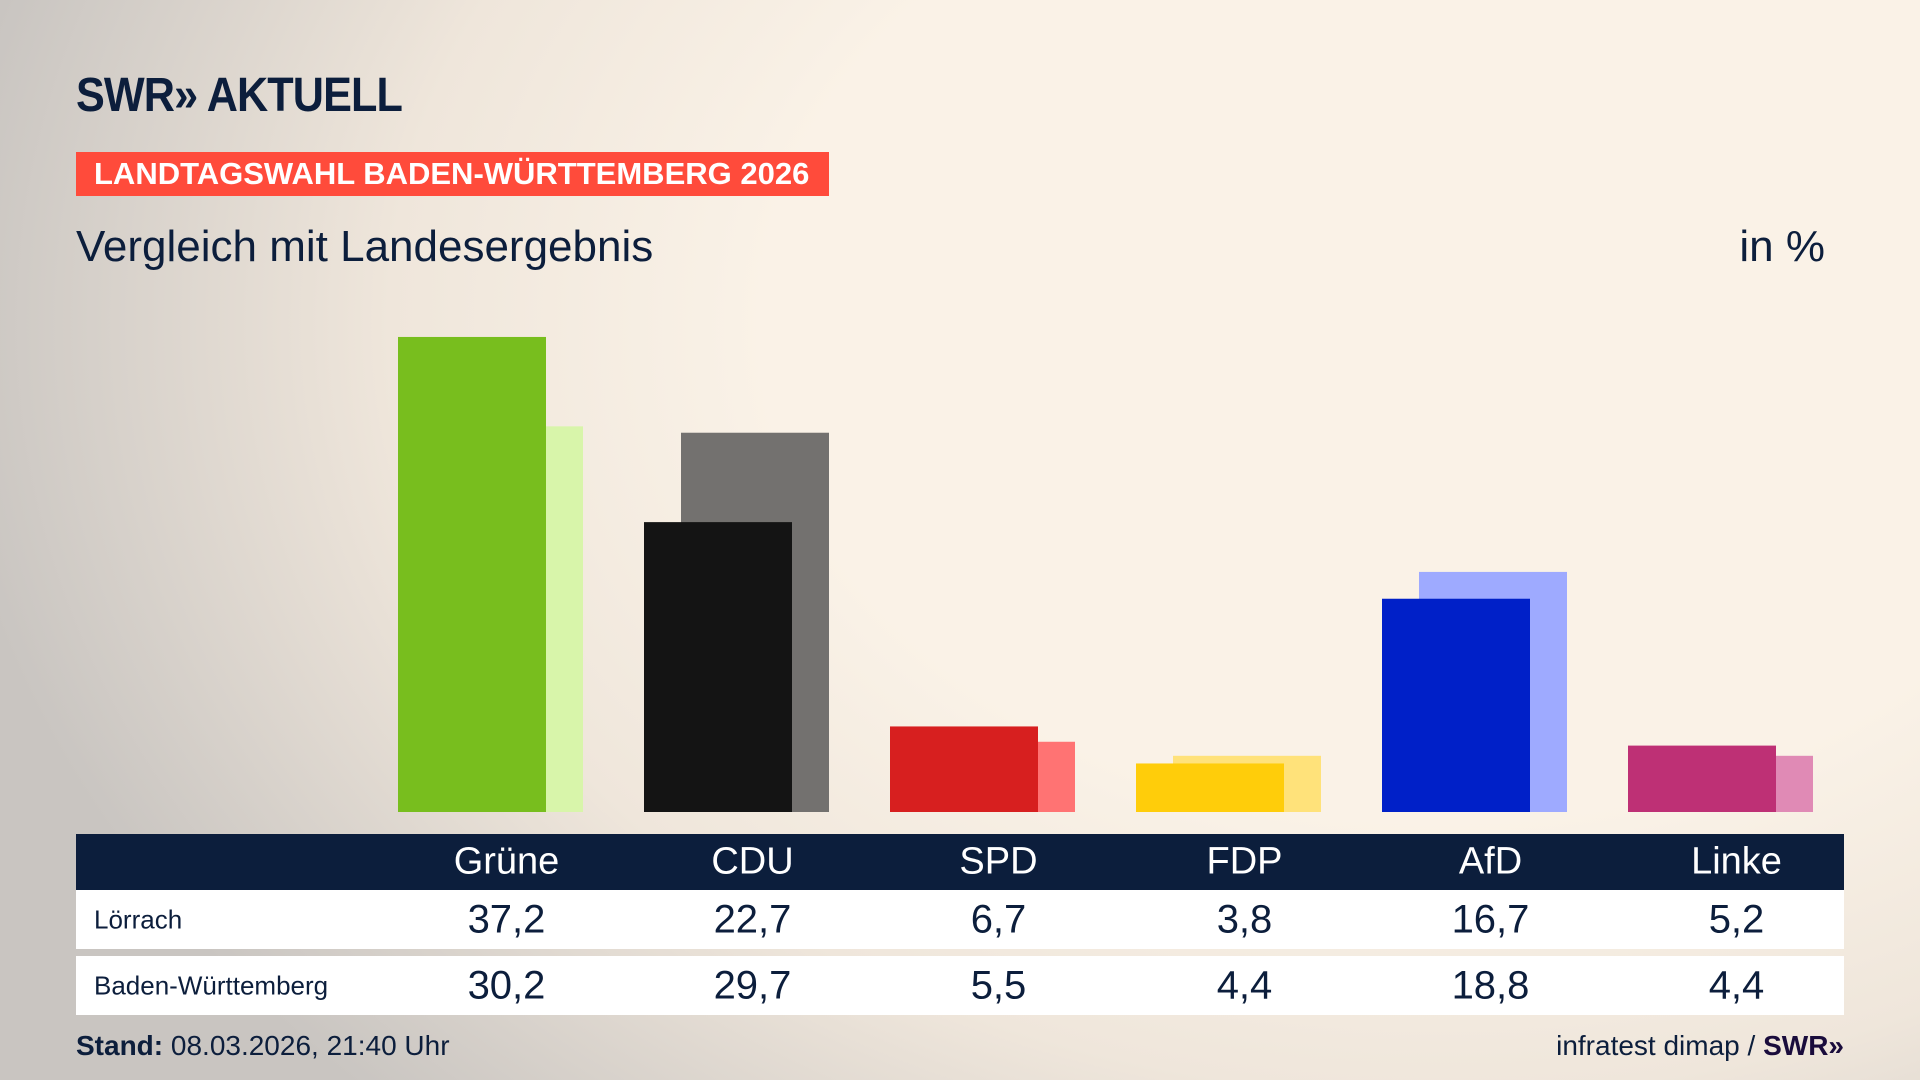 The width and height of the screenshot is (1920, 1080). Describe the element at coordinates (752, 919) in the screenshot. I see `value-cell: 22,7` at that location.